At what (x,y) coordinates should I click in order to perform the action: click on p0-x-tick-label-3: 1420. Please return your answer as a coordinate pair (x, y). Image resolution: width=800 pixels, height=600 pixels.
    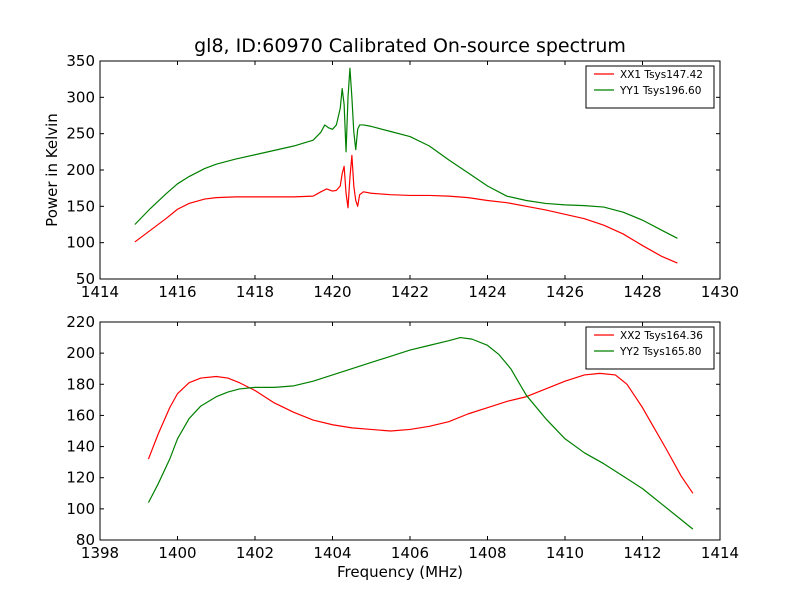
    Looking at the image, I should click on (332, 292).